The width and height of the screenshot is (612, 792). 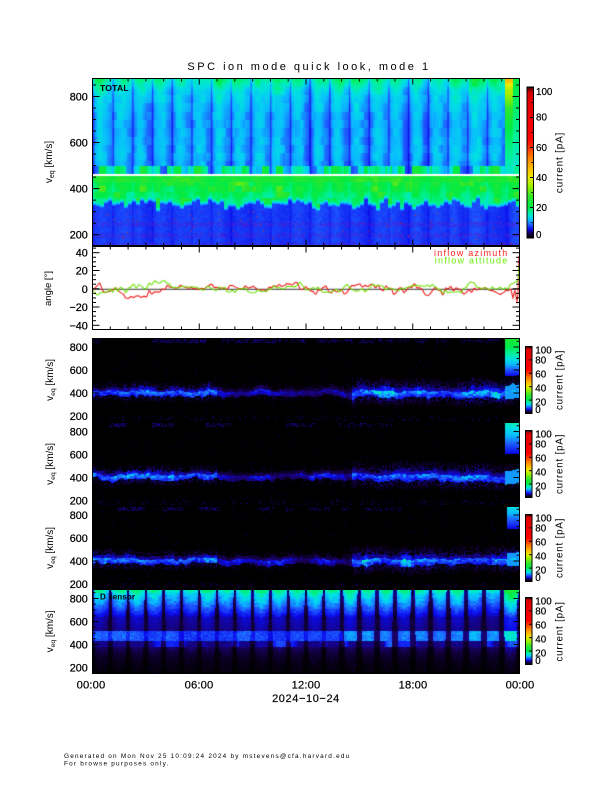 What do you see at coordinates (117, 764) in the screenshot?
I see `svg-text: For browse purposes only.` at bounding box center [117, 764].